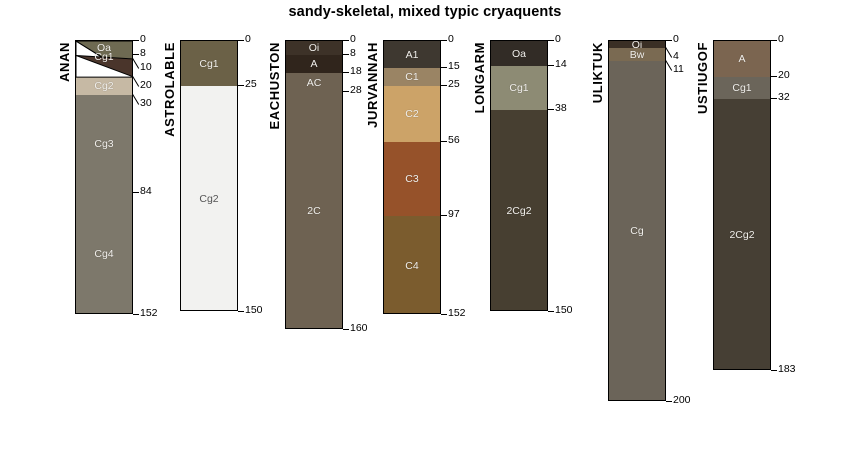 The height and width of the screenshot is (450, 850). I want to click on depth-tick-label: 84, so click(146, 190).